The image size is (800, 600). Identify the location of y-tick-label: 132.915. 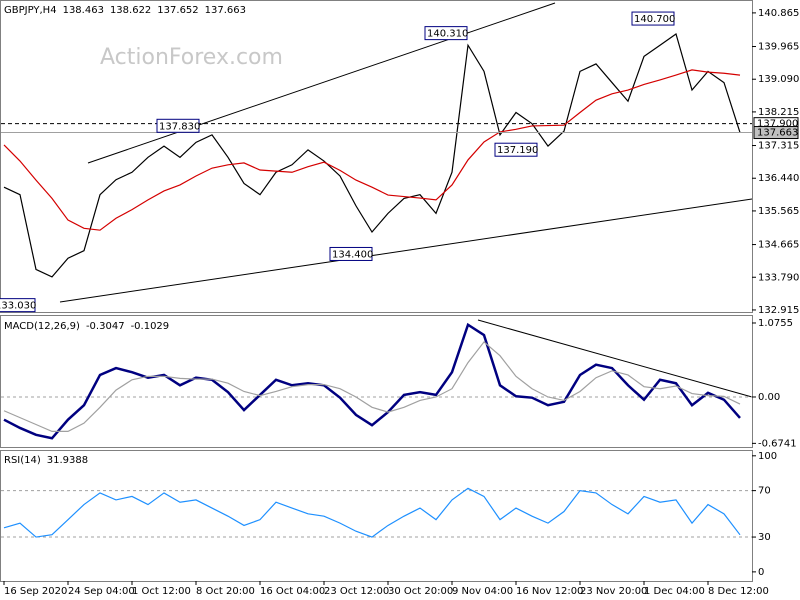
(778, 310).